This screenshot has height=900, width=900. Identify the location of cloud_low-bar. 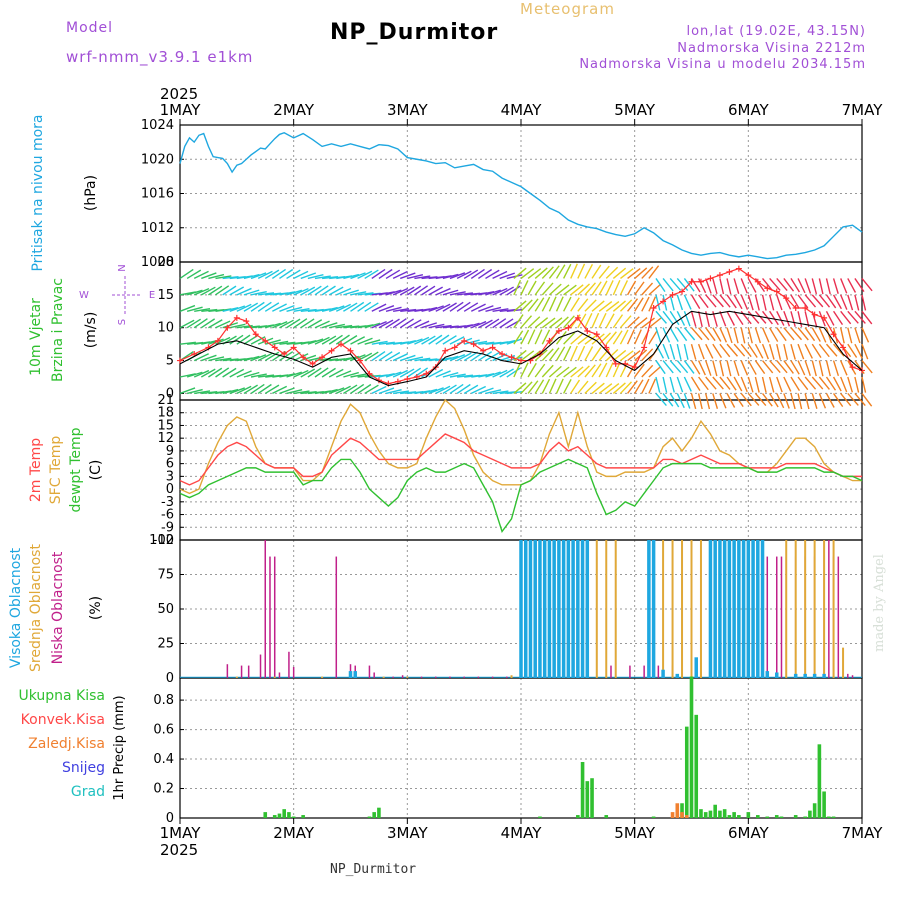
(630, 671).